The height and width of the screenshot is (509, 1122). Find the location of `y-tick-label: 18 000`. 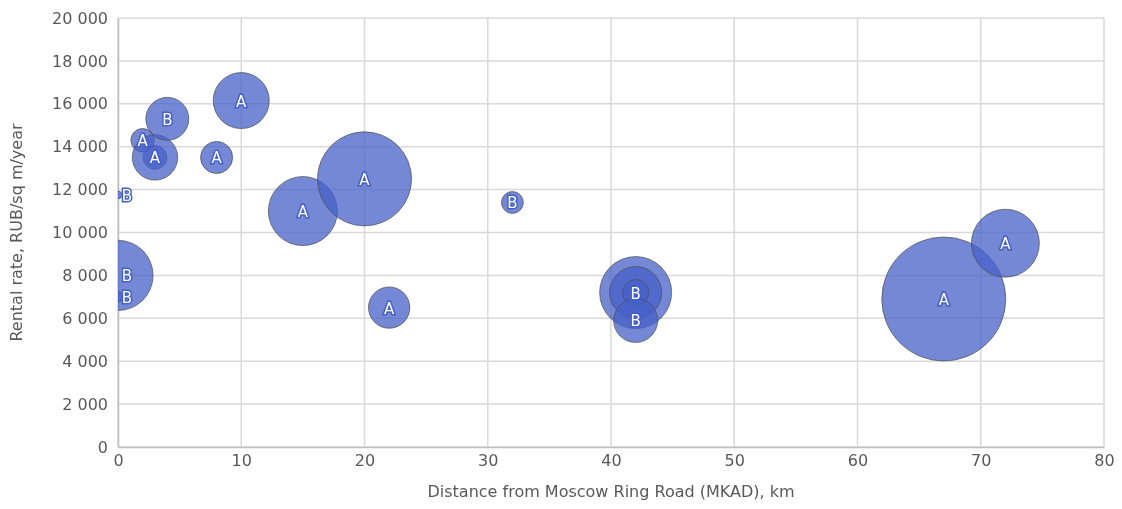

y-tick-label: 18 000 is located at coordinates (80, 61).